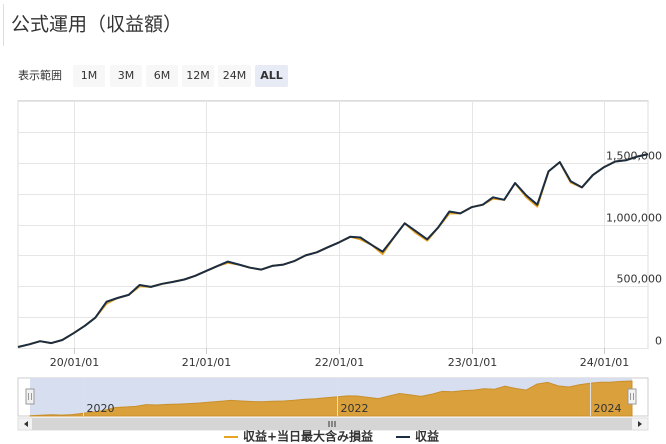 This screenshot has height=444, width=666. I want to click on range-button: 12M, so click(198, 76).